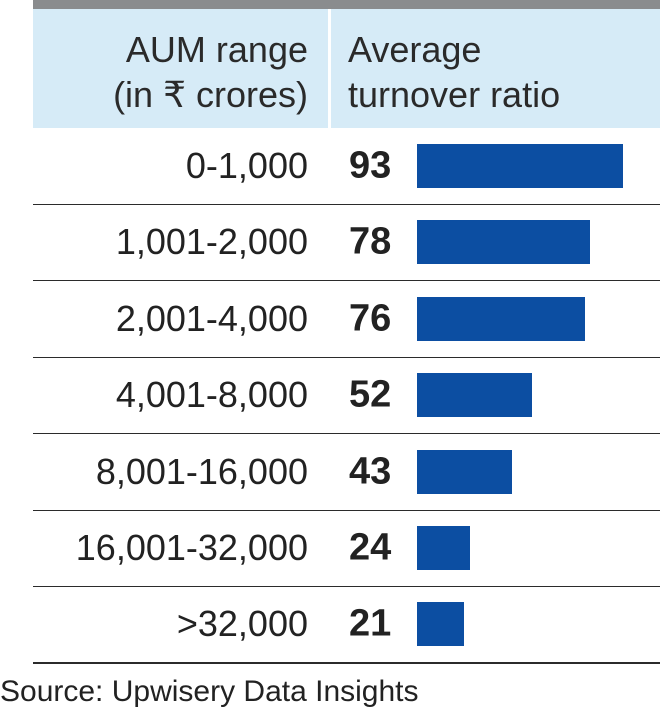 This screenshot has height=712, width=660. Describe the element at coordinates (210, 94) in the screenshot. I see `column-header-line: (in ₹ crores)` at that location.